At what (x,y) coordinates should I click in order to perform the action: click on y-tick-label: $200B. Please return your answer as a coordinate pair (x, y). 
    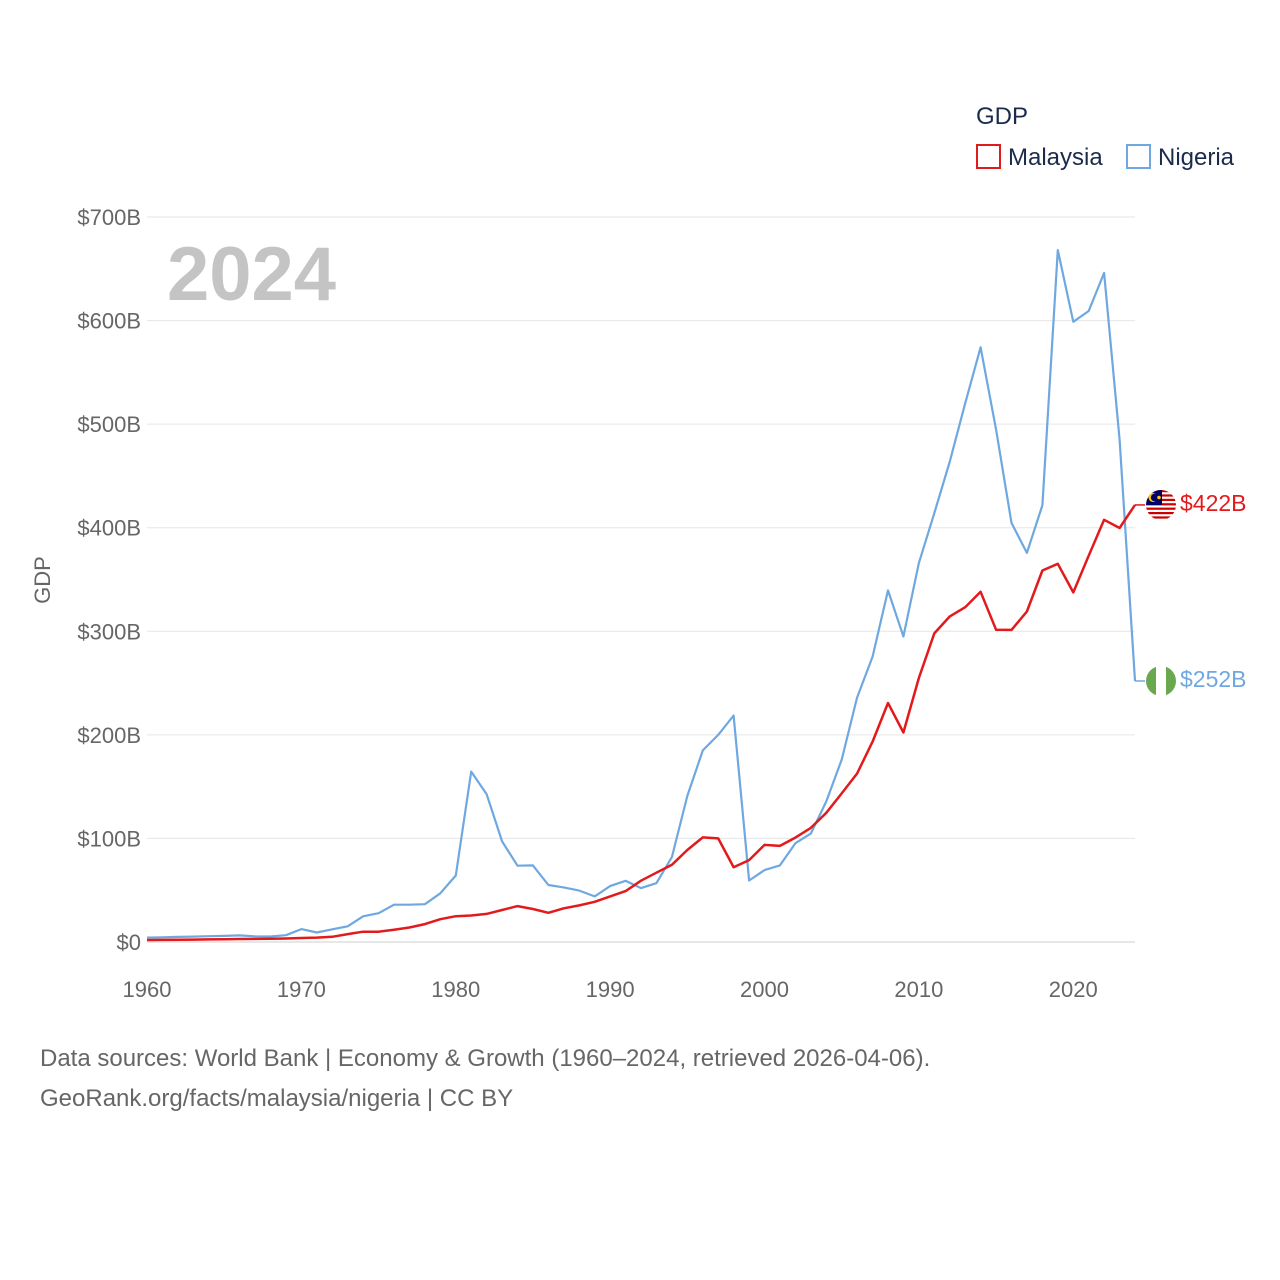
    Looking at the image, I should click on (109, 735).